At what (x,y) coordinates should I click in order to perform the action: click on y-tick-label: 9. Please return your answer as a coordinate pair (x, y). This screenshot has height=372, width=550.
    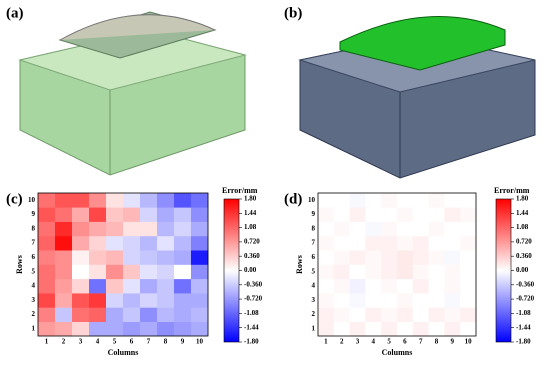
    Looking at the image, I should click on (314, 214).